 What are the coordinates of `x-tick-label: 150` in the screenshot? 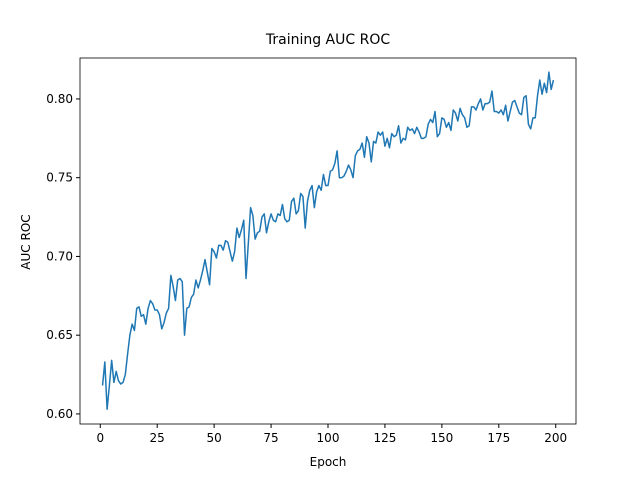 It's located at (441, 438).